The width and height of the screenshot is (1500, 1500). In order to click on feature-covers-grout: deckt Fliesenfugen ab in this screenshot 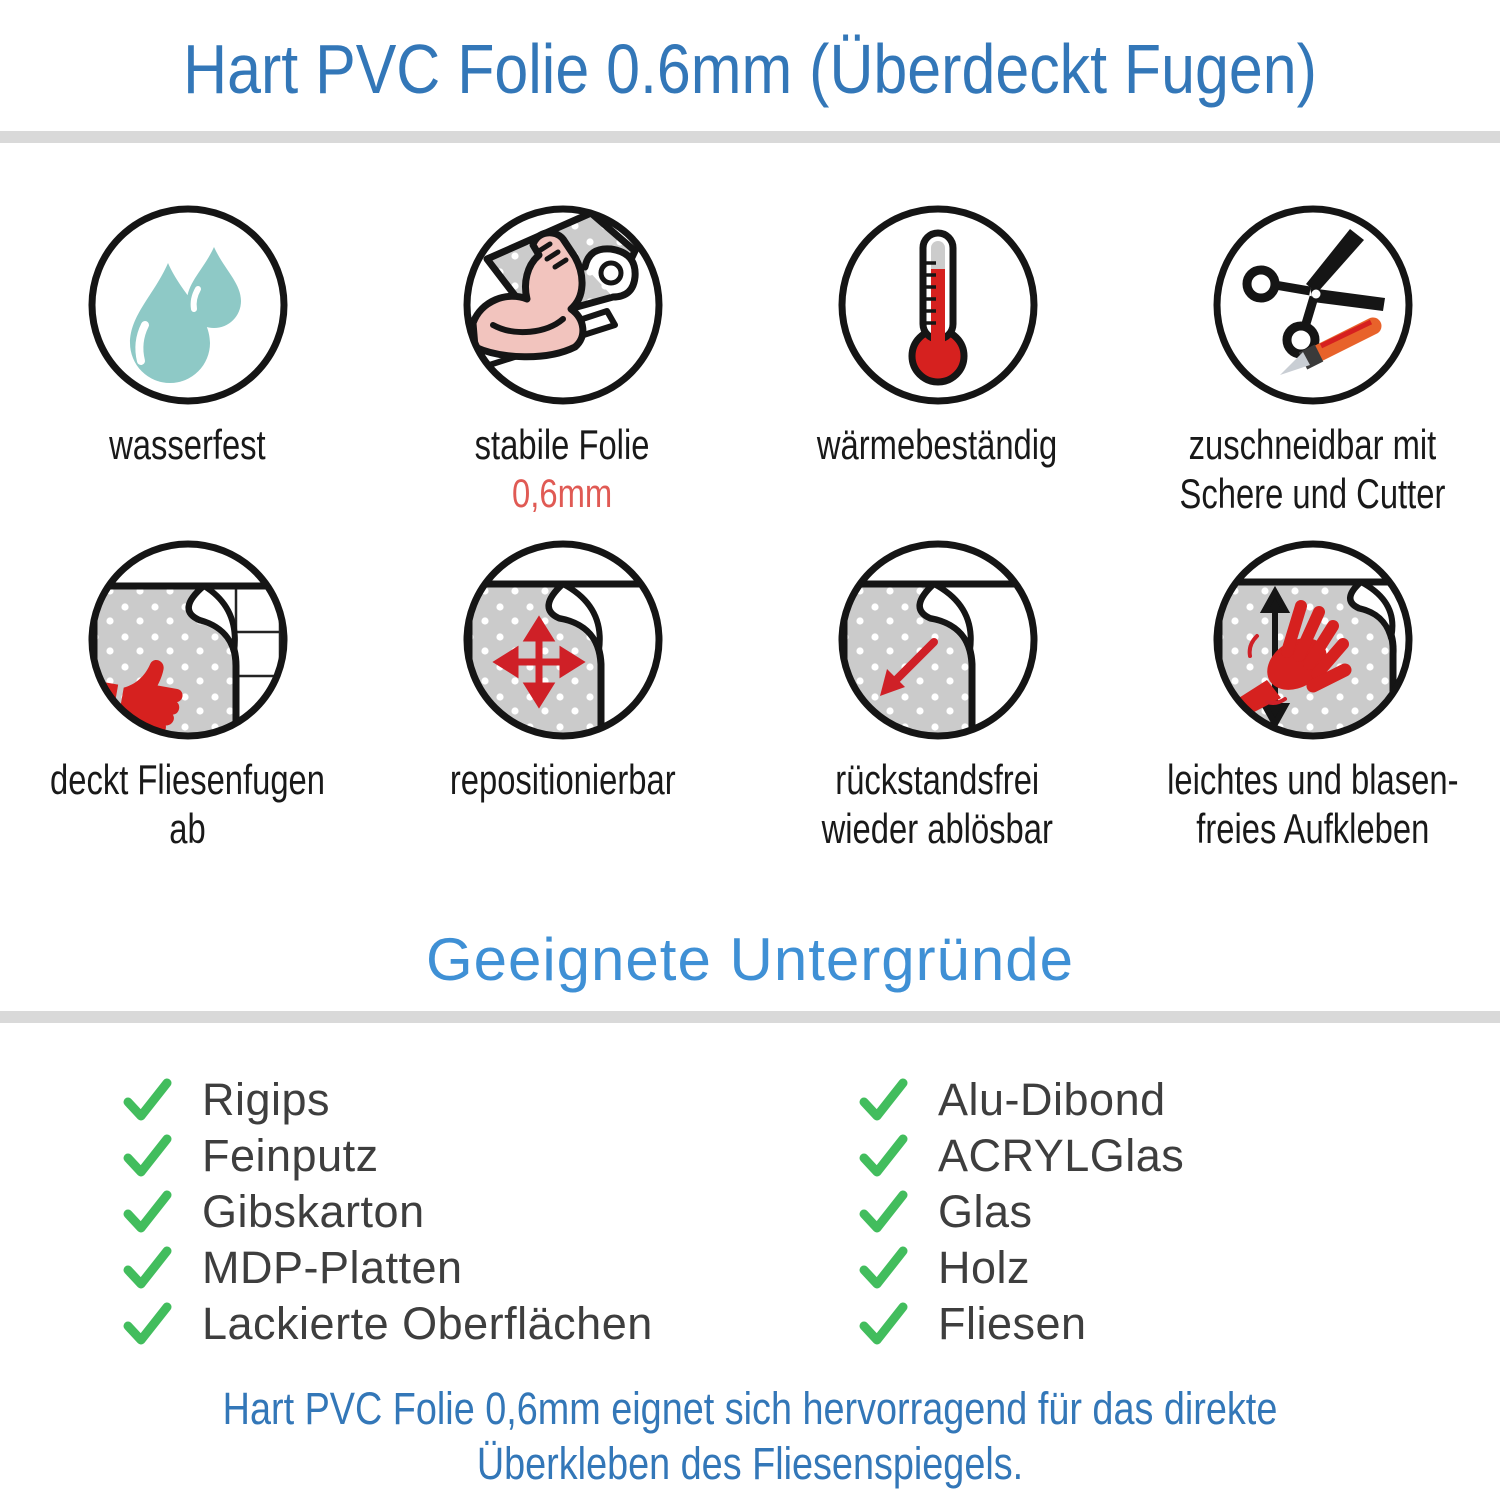, I will do `click(187, 696)`.